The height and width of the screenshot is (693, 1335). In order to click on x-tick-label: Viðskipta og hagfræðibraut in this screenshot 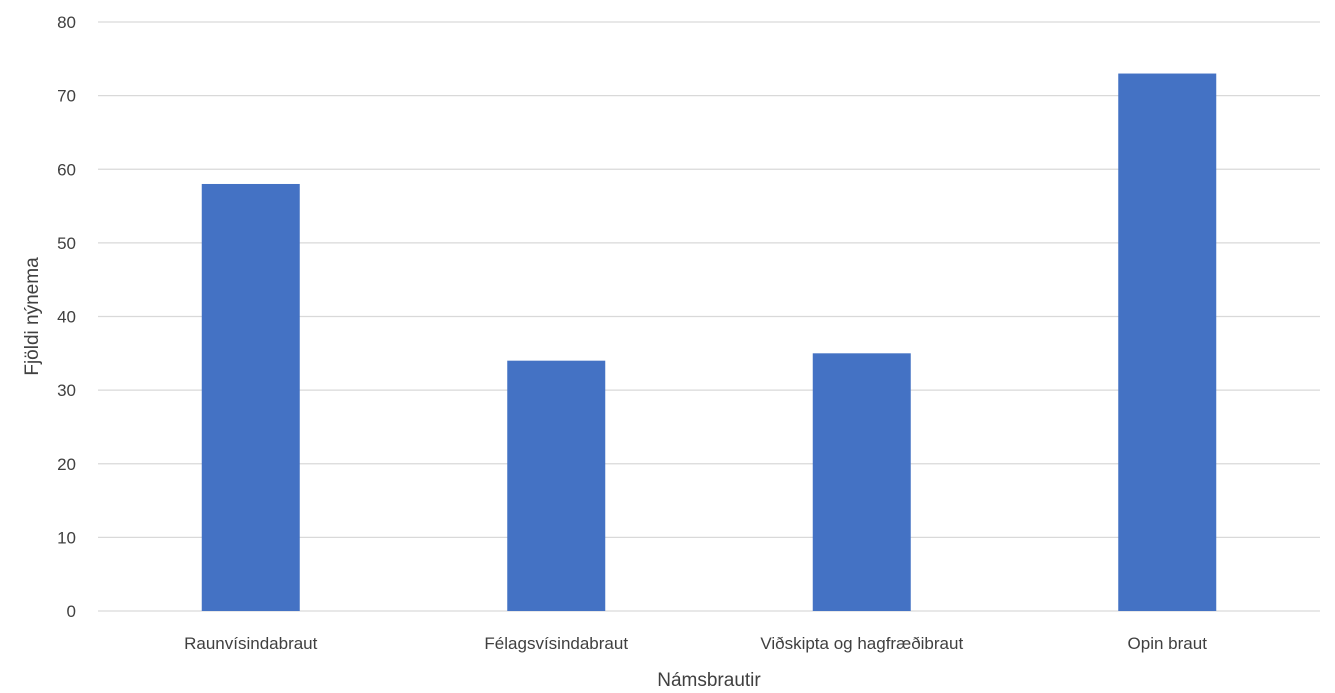, I will do `click(861, 643)`.